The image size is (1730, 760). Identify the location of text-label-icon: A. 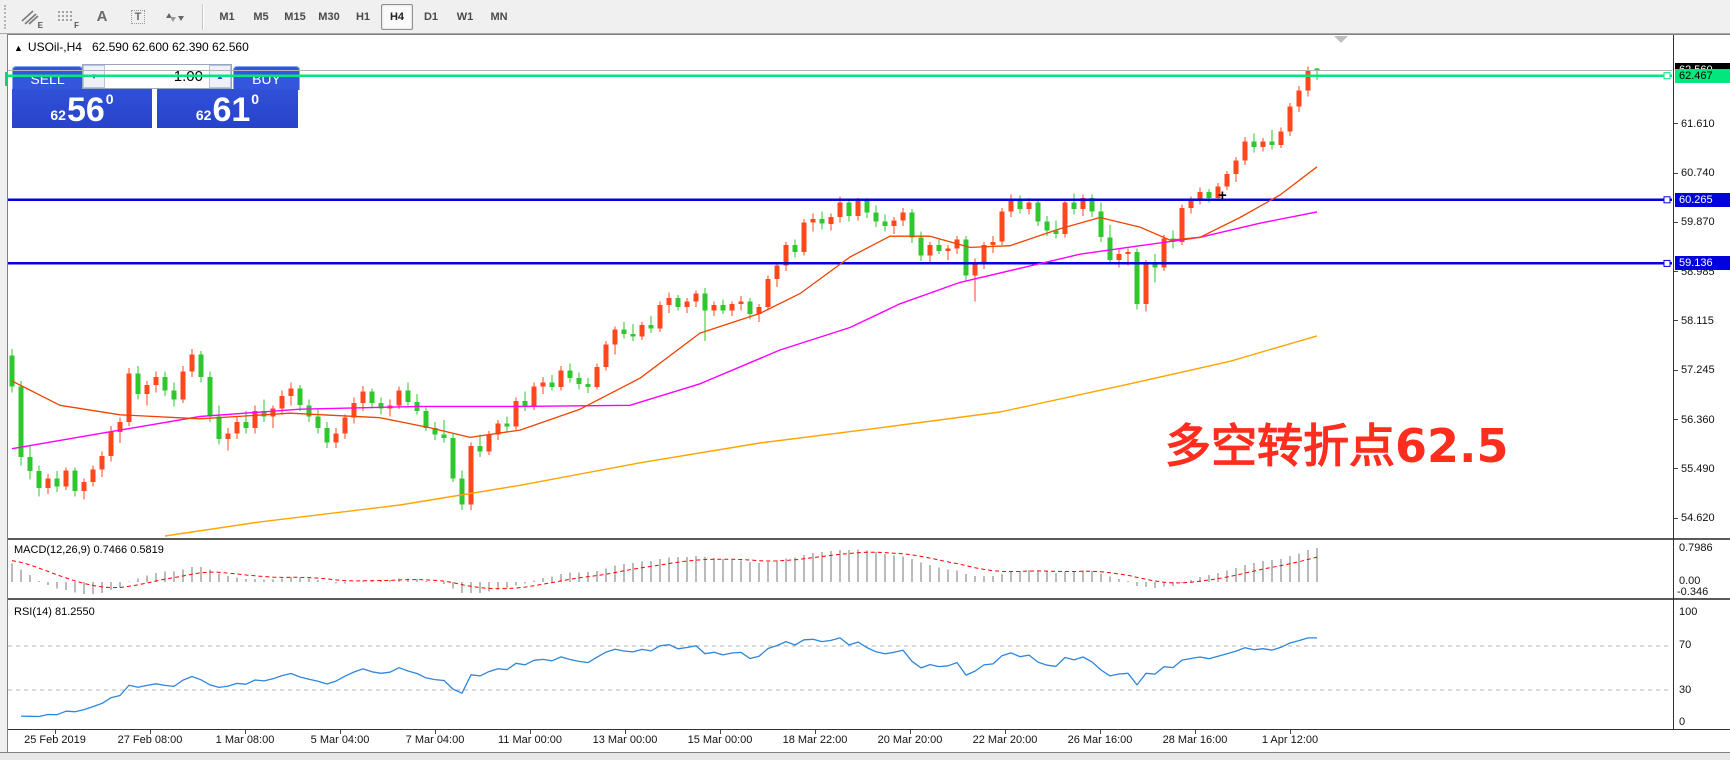
(102, 16).